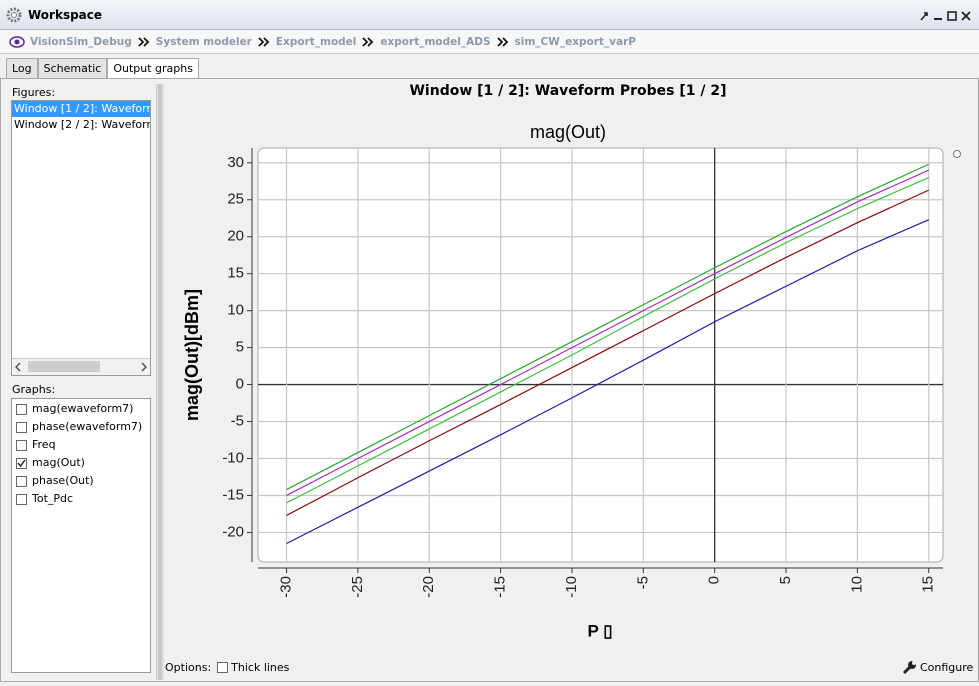 This screenshot has width=979, height=686. What do you see at coordinates (82, 124) in the screenshot?
I see `figure-item: Window [2 / 2]: Waveform P` at bounding box center [82, 124].